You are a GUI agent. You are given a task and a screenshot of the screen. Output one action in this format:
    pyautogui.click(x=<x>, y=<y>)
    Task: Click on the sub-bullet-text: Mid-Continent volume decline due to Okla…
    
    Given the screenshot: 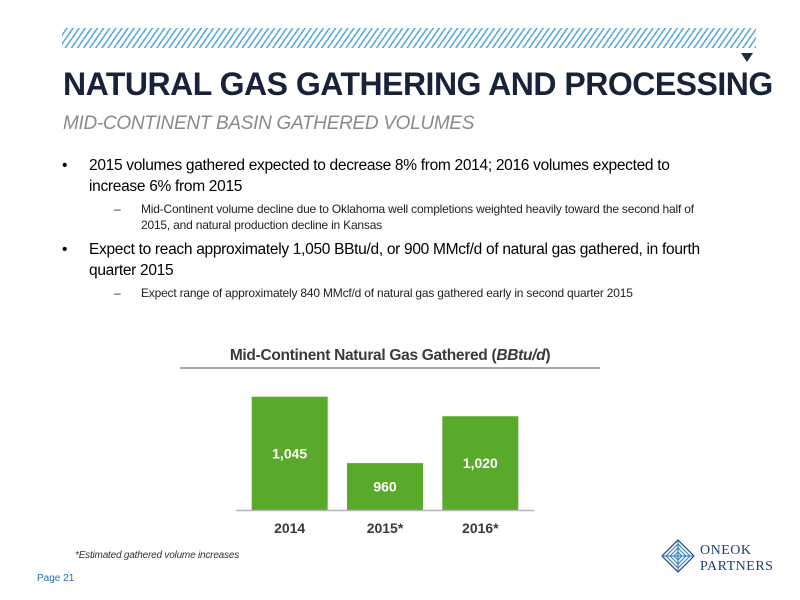 What is the action you would take?
    pyautogui.click(x=417, y=217)
    